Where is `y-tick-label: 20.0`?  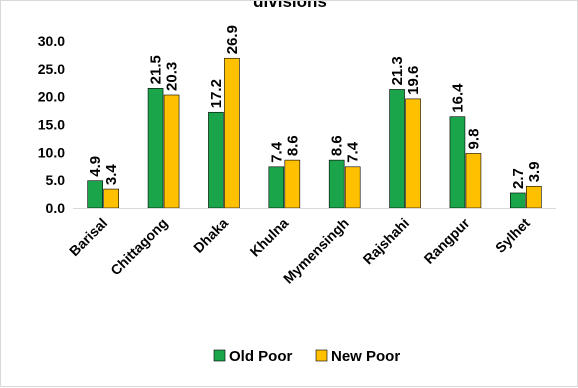 y-tick-label: 20.0 is located at coordinates (51, 97).